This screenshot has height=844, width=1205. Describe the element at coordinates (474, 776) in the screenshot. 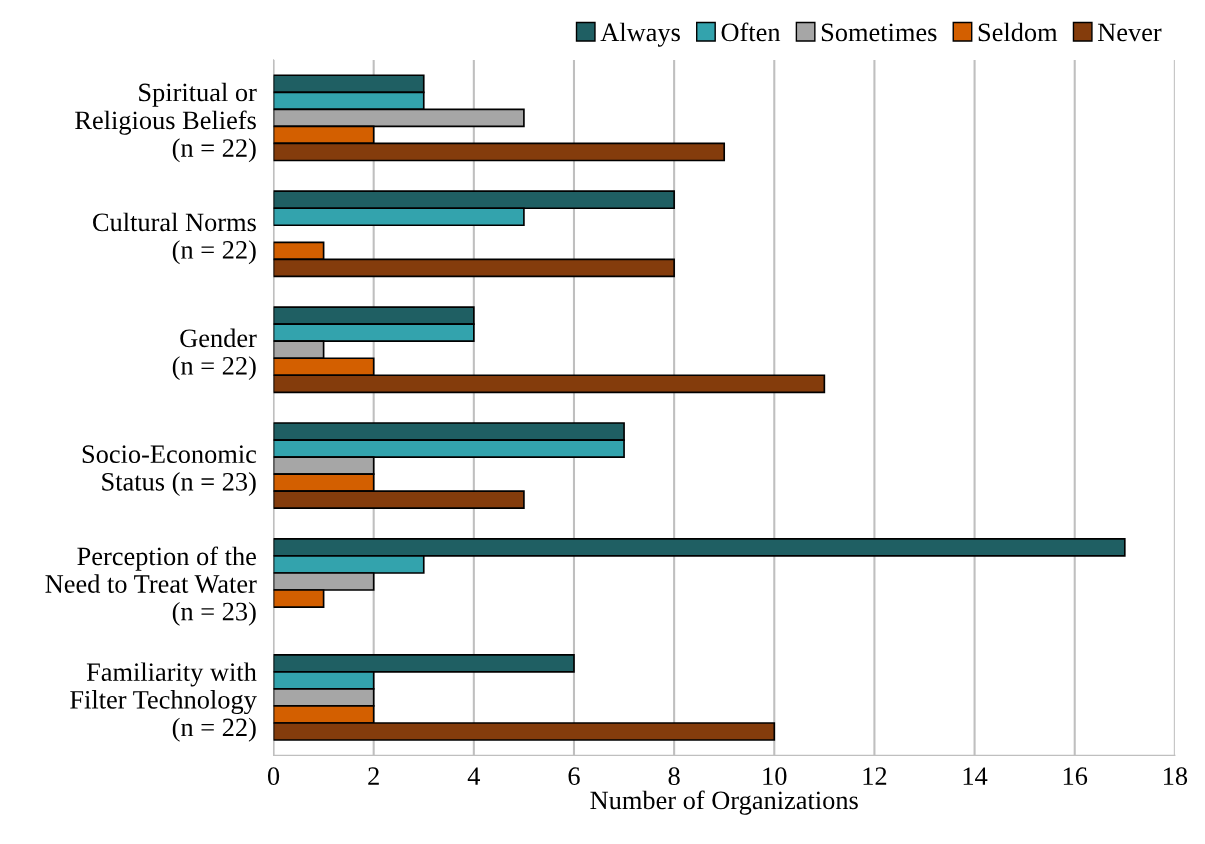

I see `x-tick-label: 4` at that location.